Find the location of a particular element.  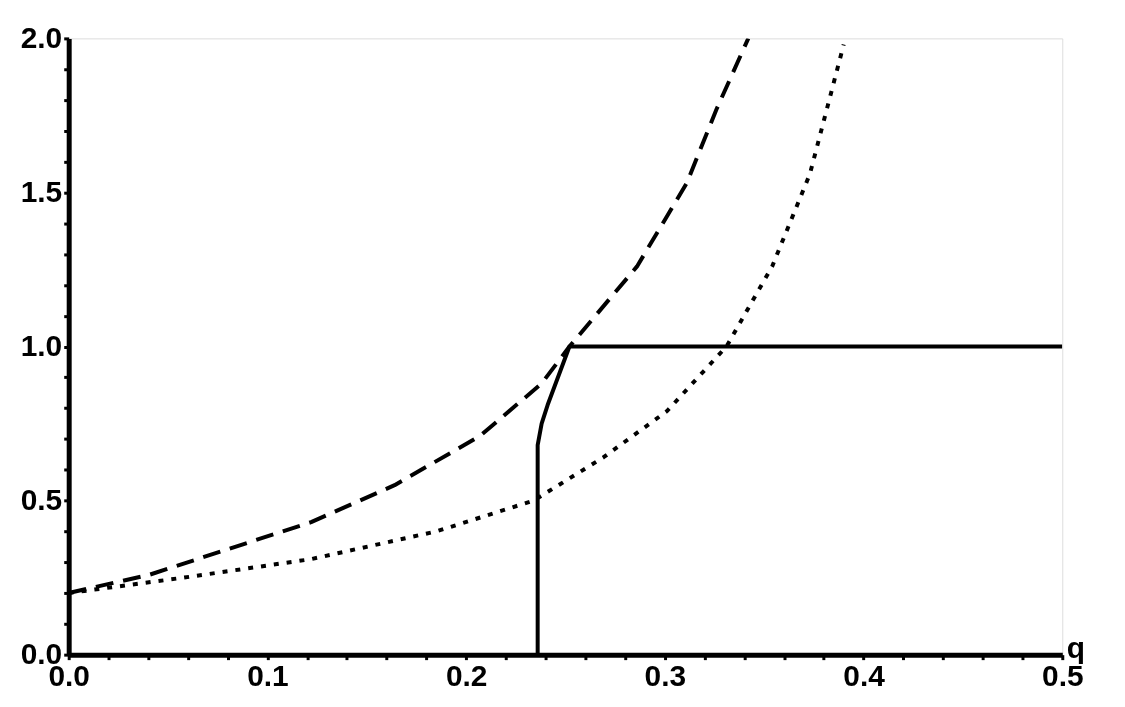

y-tick-label: 2.0 is located at coordinates (41, 37).